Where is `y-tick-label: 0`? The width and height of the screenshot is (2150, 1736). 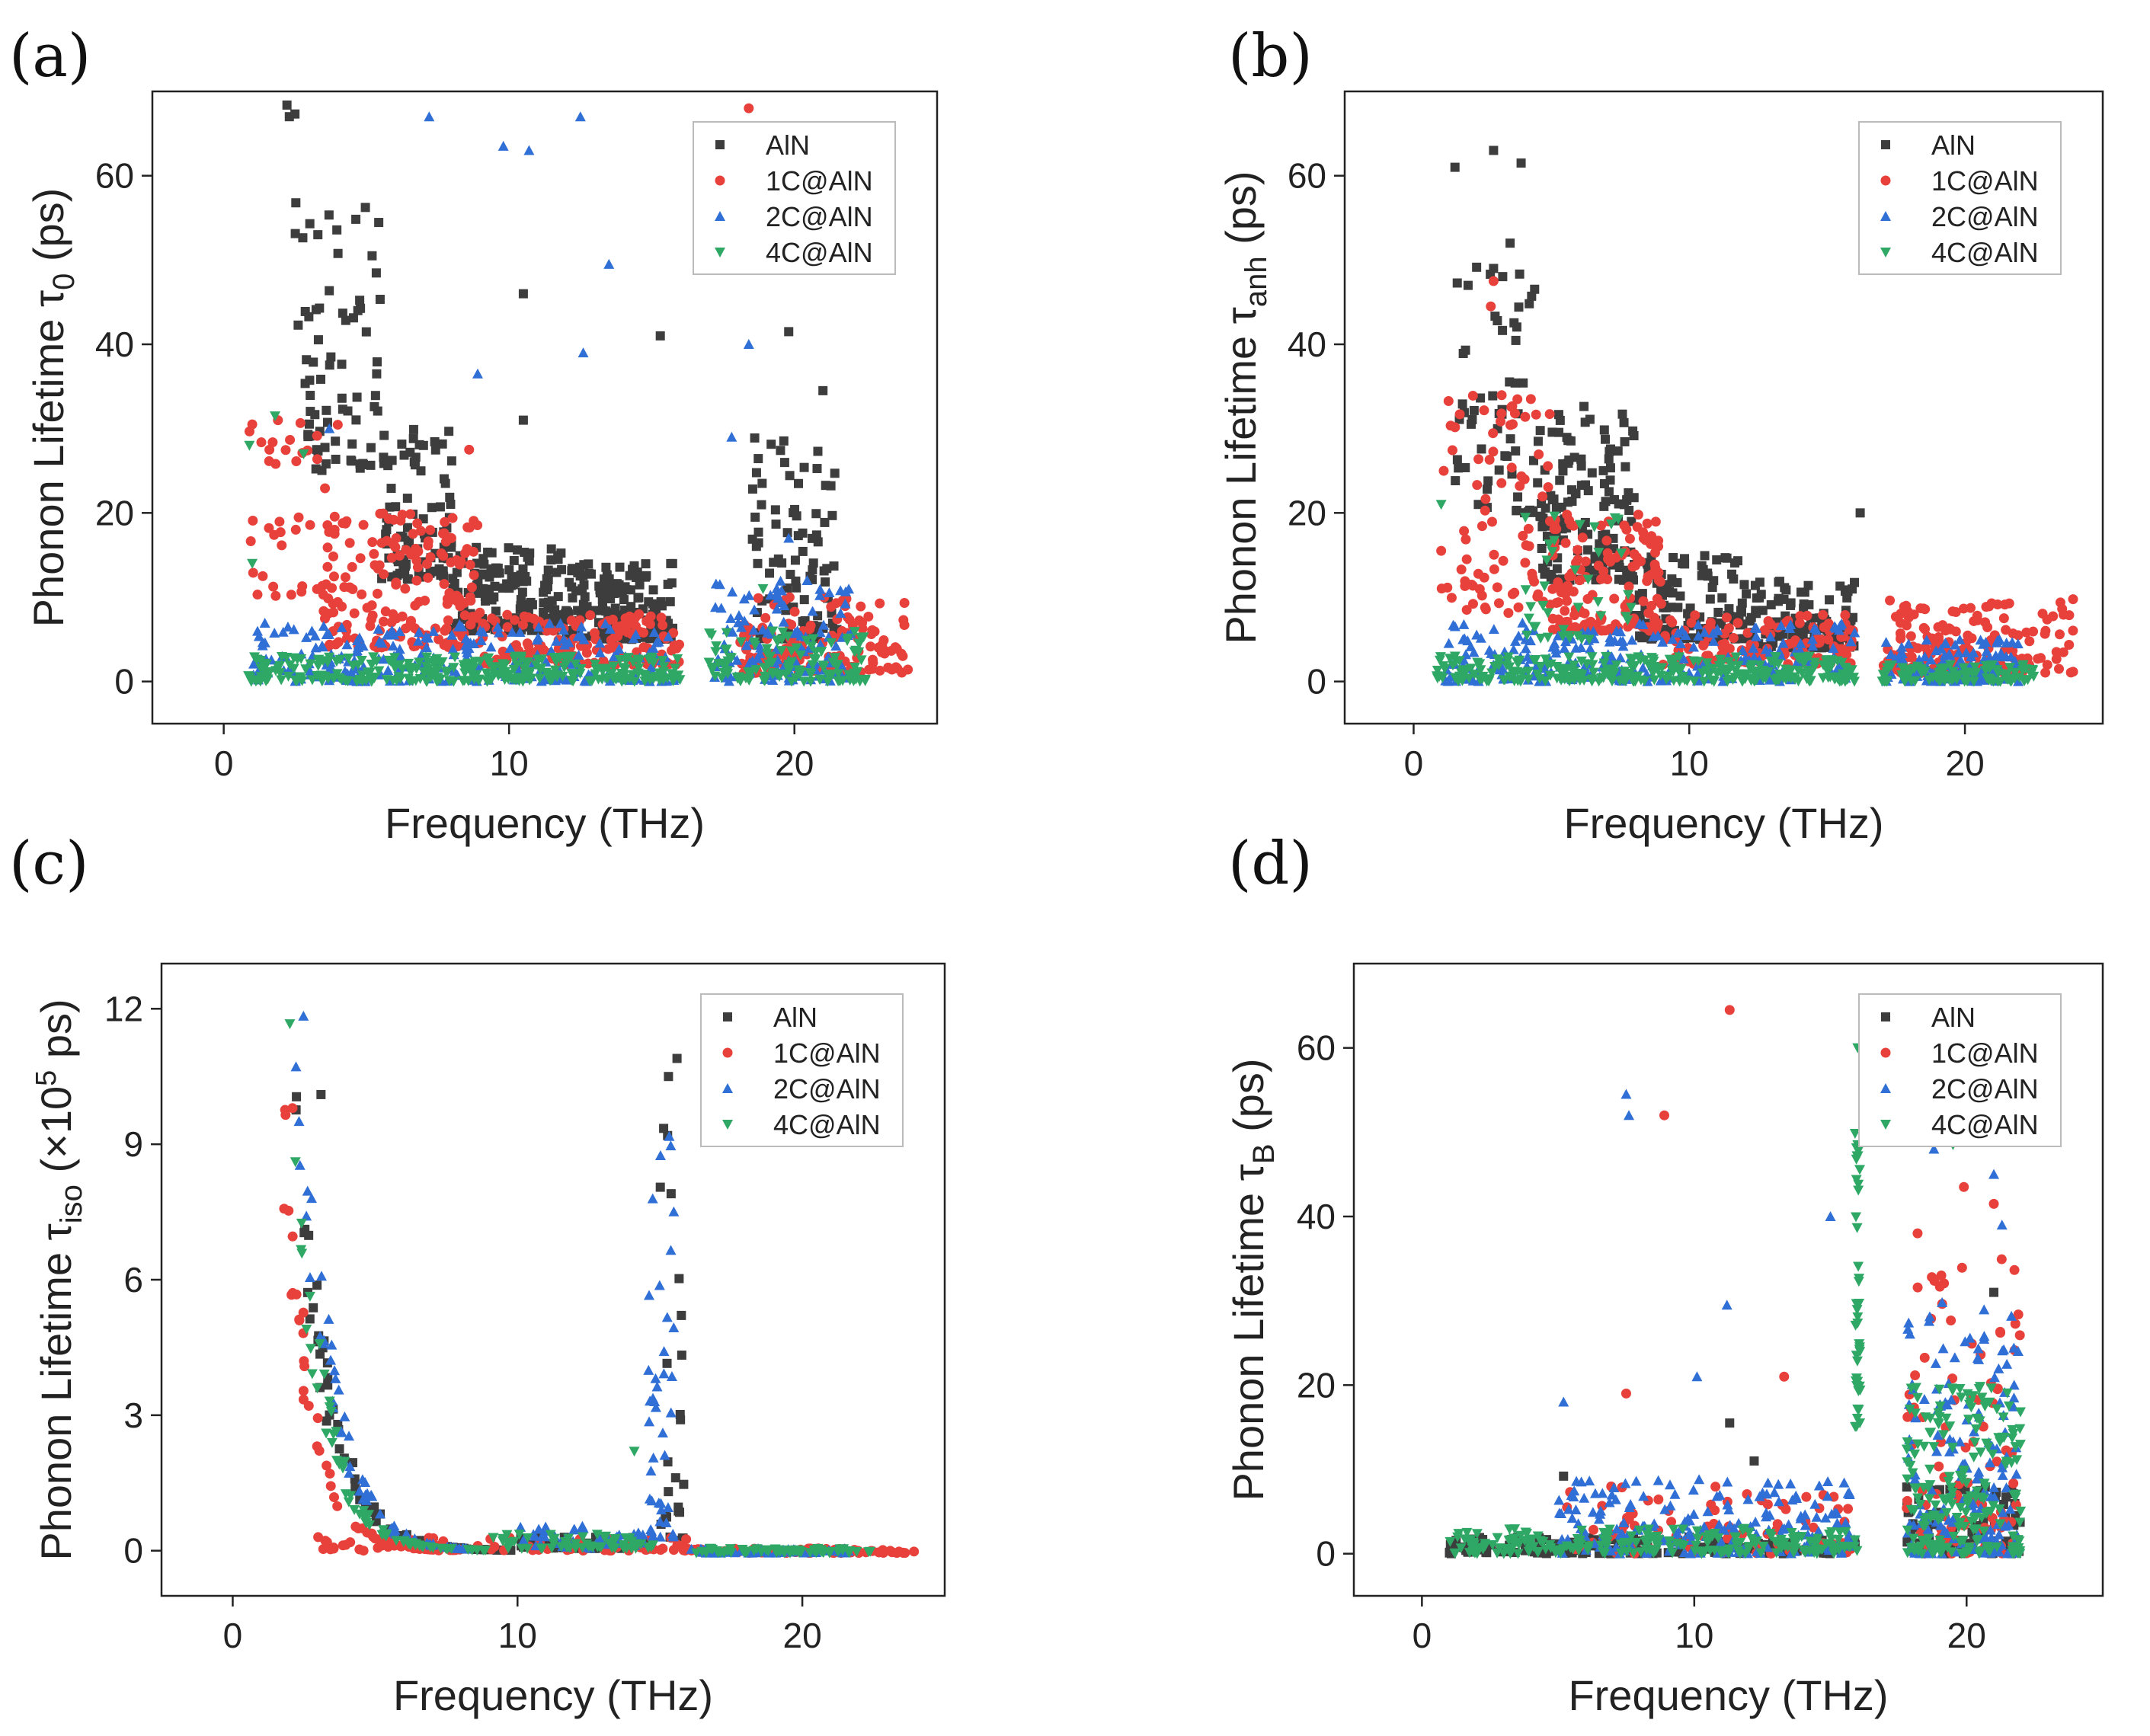
y-tick-label: 0 is located at coordinates (124, 682).